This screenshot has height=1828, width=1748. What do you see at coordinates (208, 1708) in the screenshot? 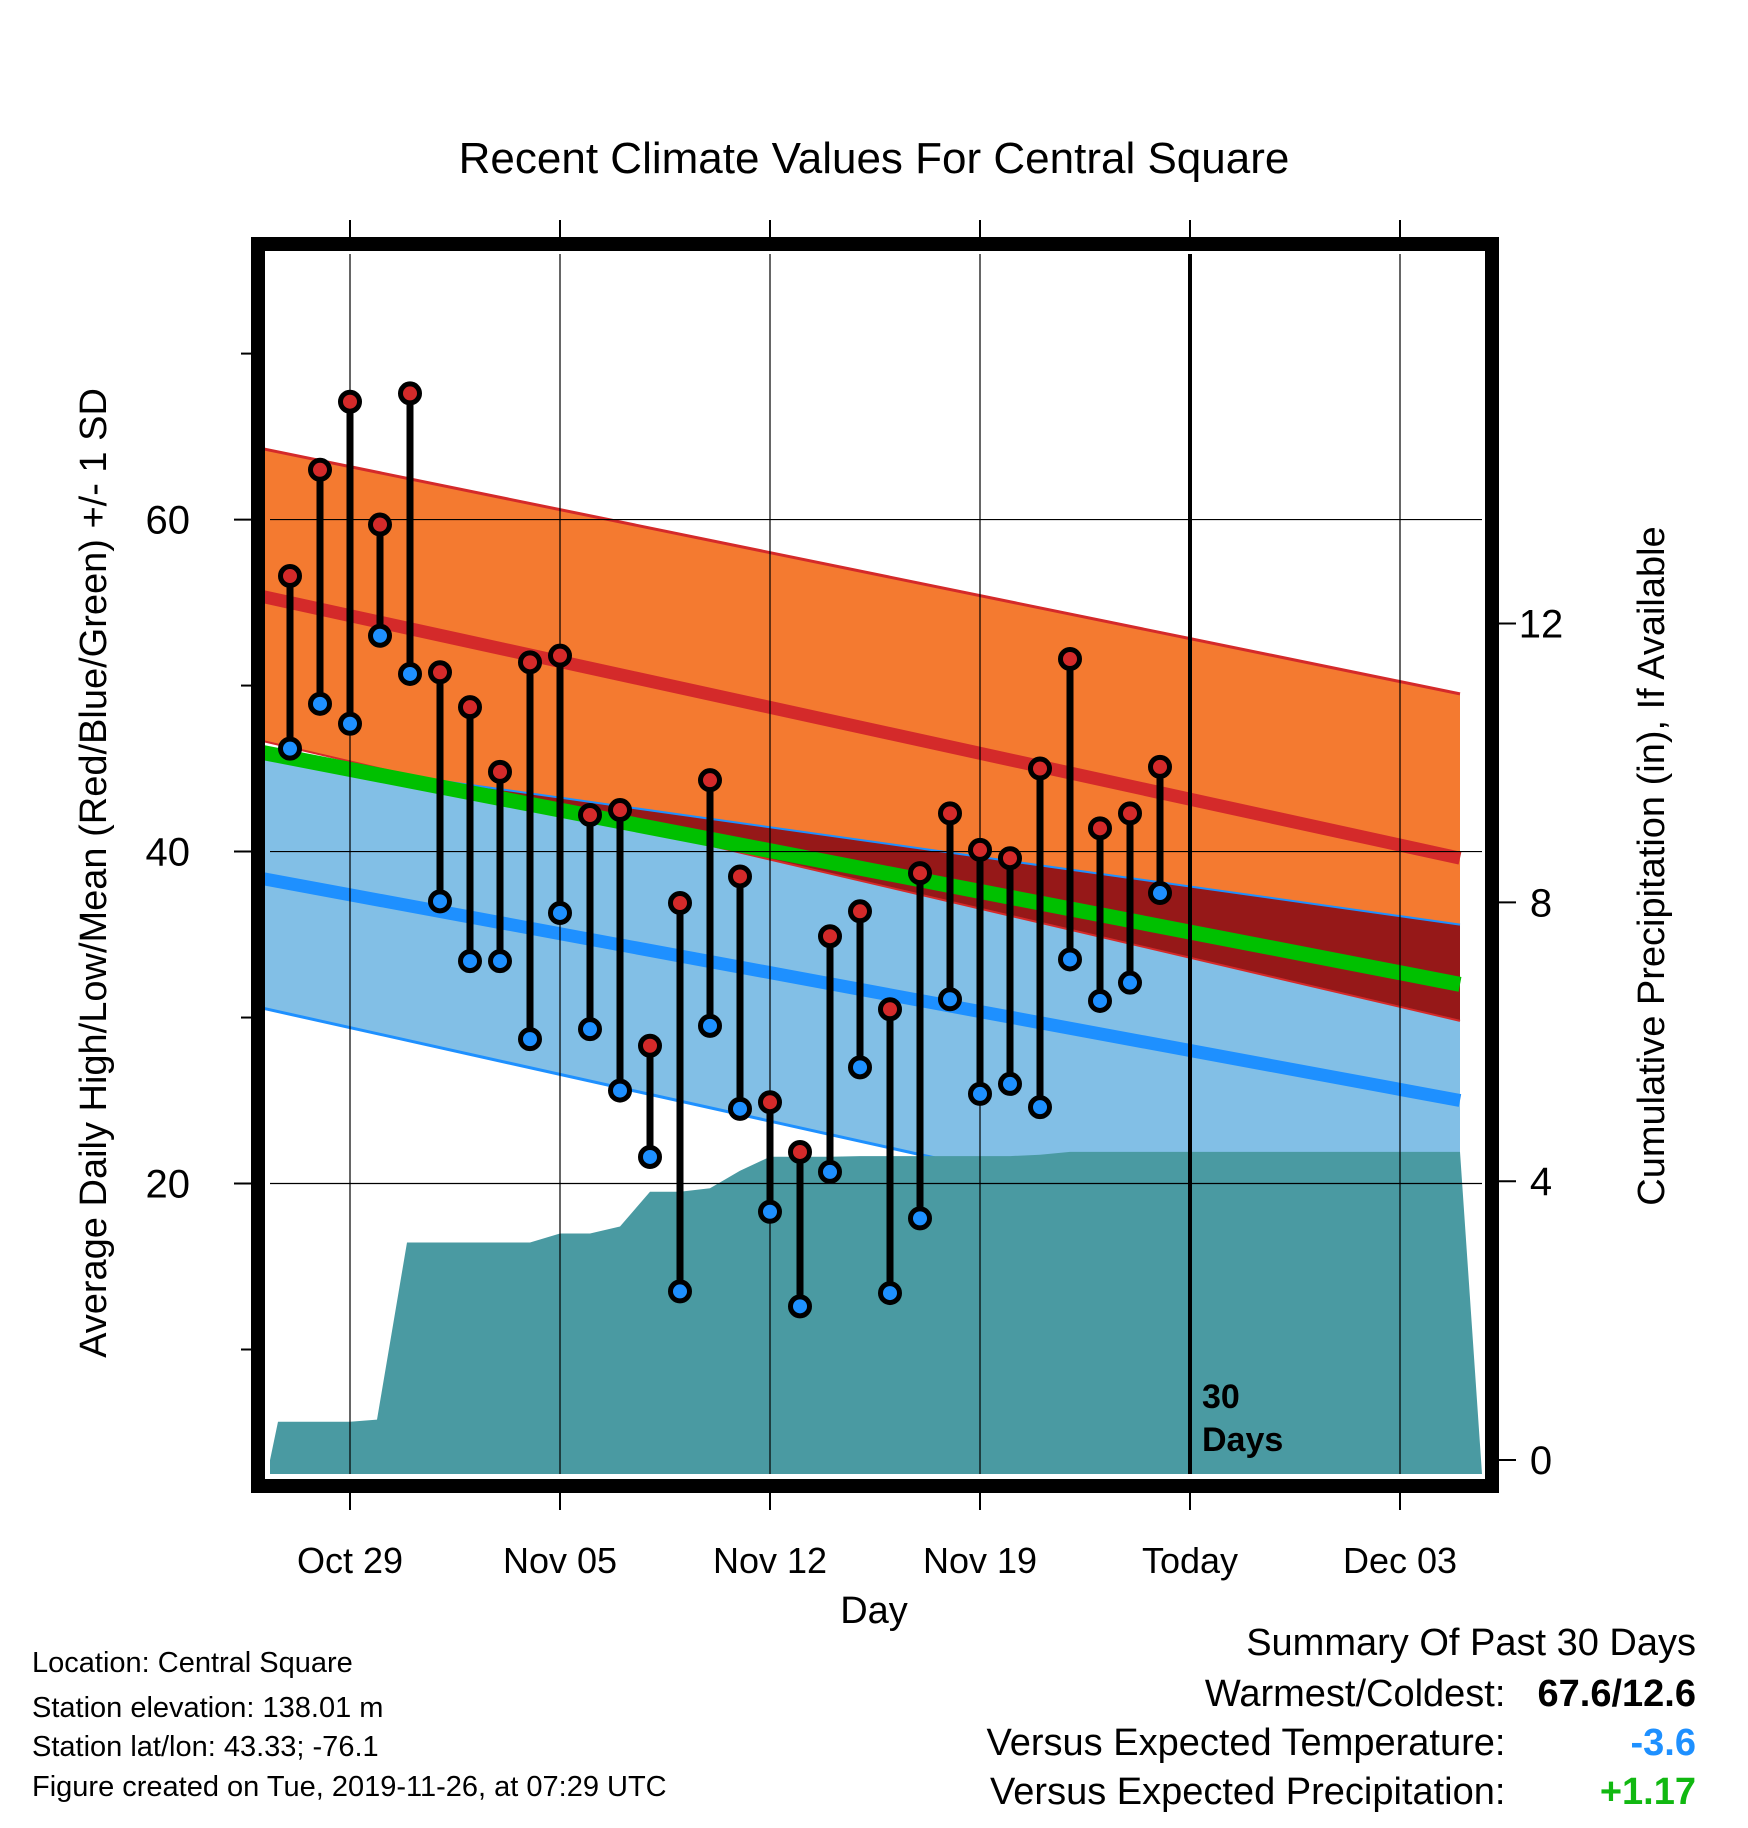
I see `elevation-text: Station elevation: 138.01 m` at bounding box center [208, 1708].